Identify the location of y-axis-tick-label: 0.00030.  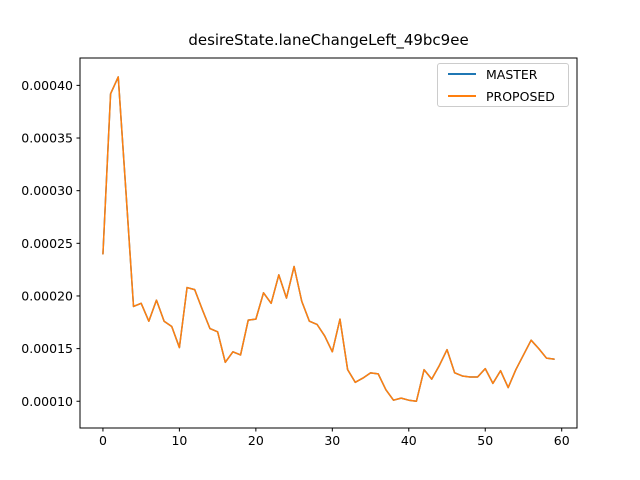
(47, 190).